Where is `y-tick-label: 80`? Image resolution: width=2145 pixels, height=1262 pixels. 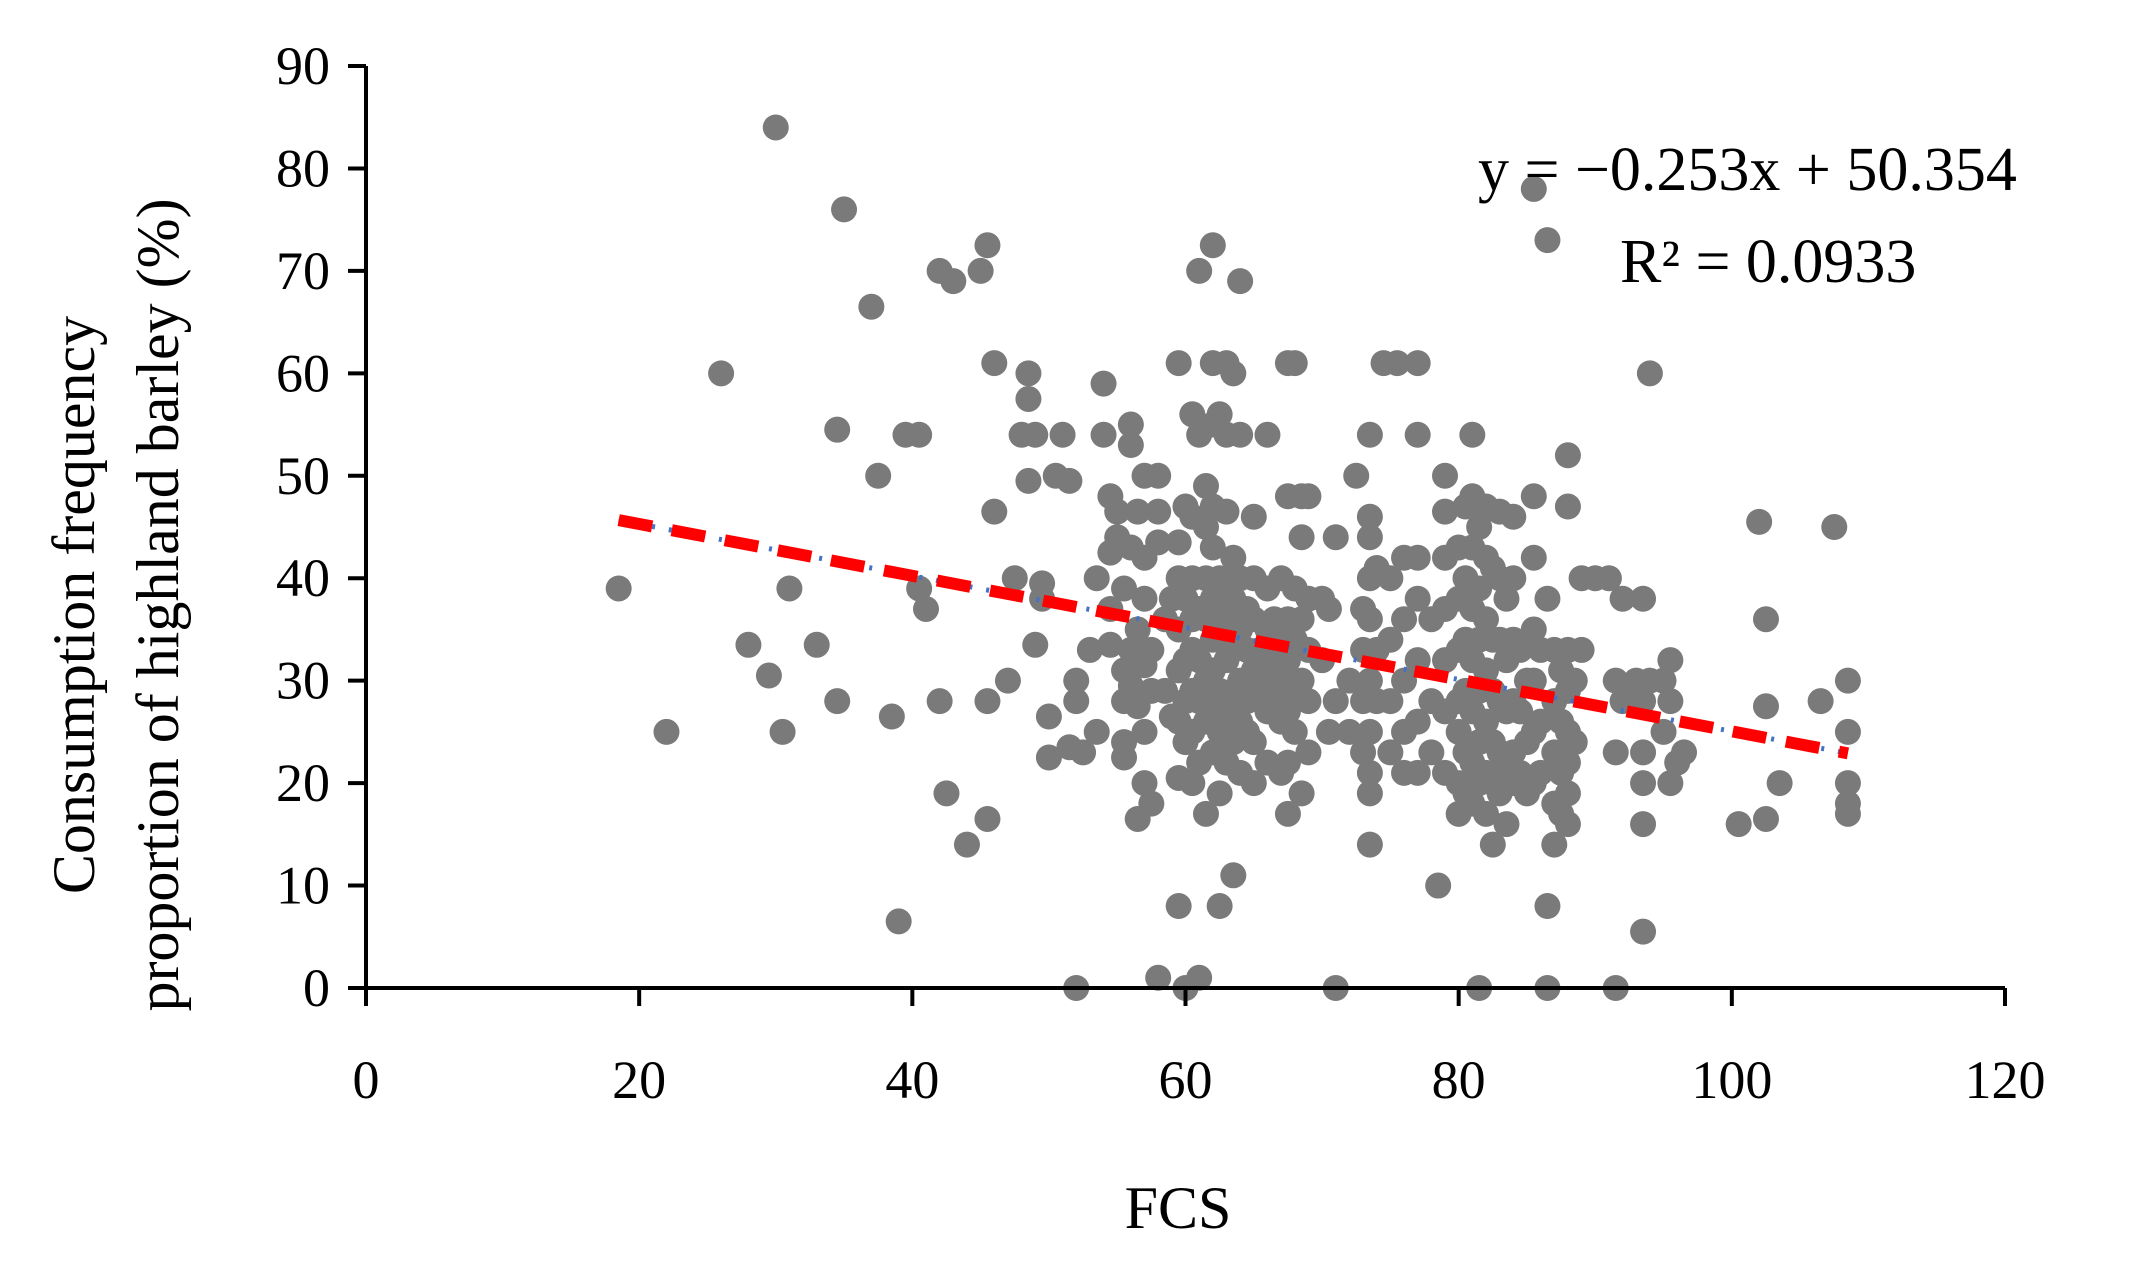
y-tick-label: 80 is located at coordinates (303, 168).